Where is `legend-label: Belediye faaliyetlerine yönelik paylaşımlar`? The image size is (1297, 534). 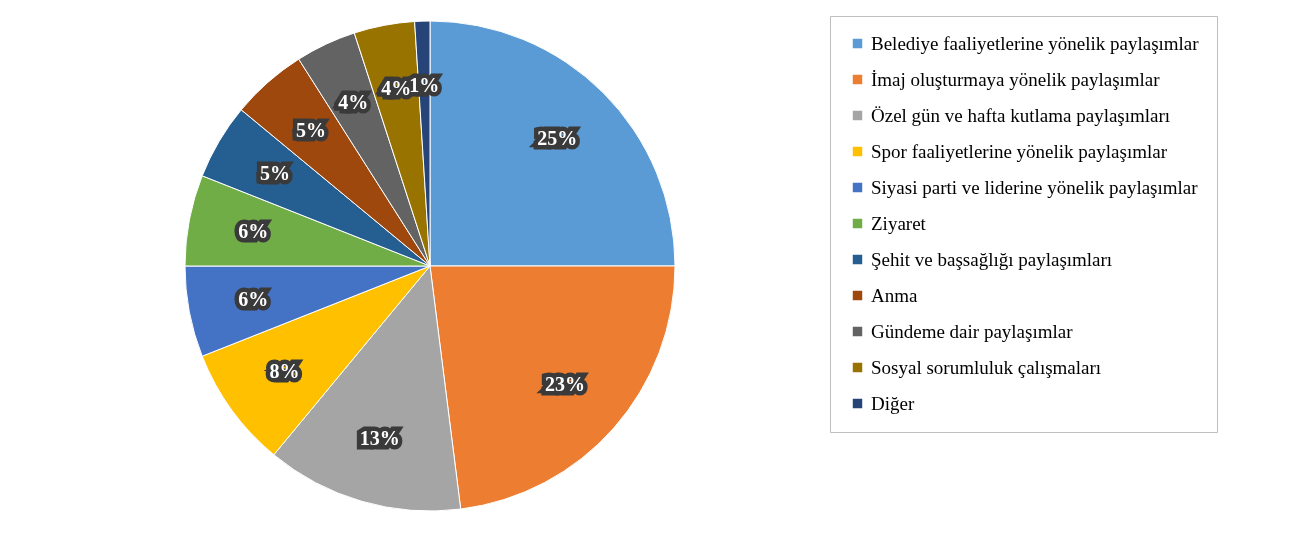 legend-label: Belediye faaliyetlerine yönelik paylaşımlar is located at coordinates (1035, 43).